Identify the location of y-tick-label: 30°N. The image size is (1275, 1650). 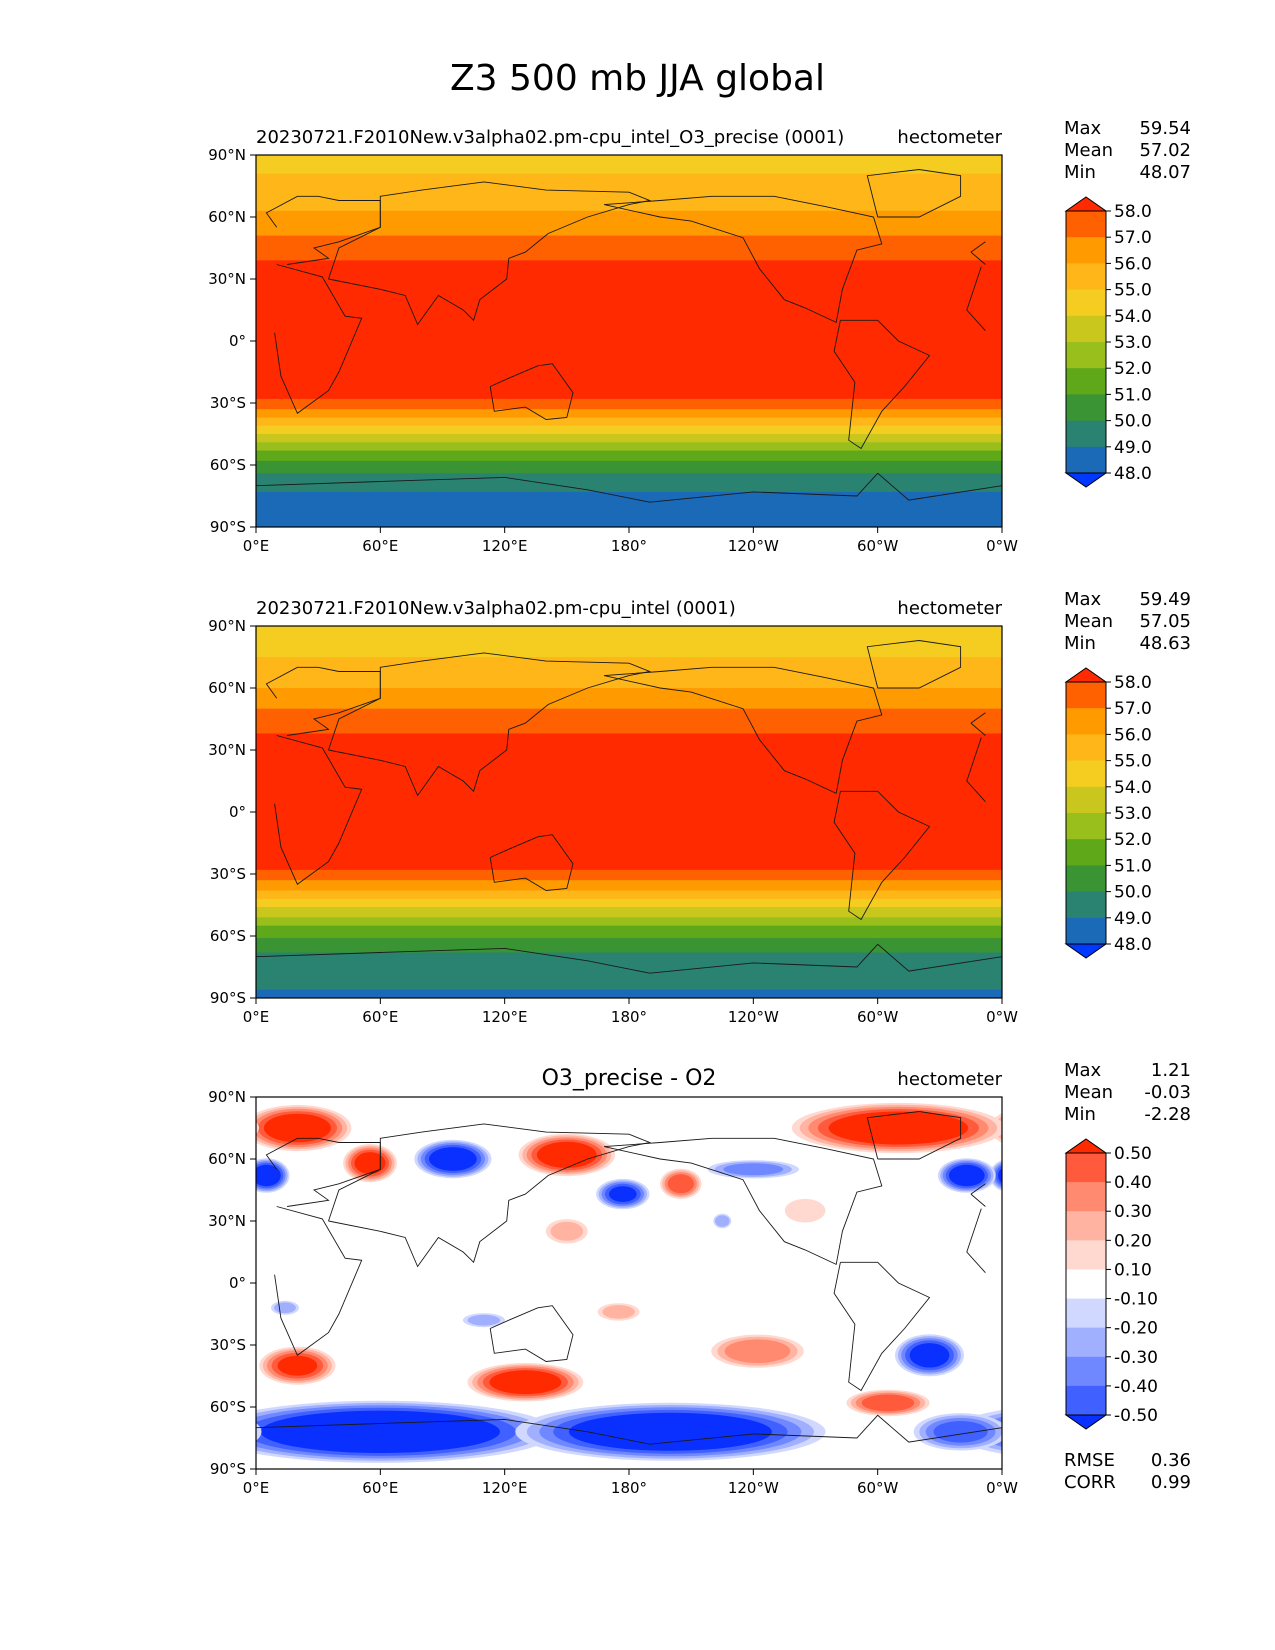
(227, 279).